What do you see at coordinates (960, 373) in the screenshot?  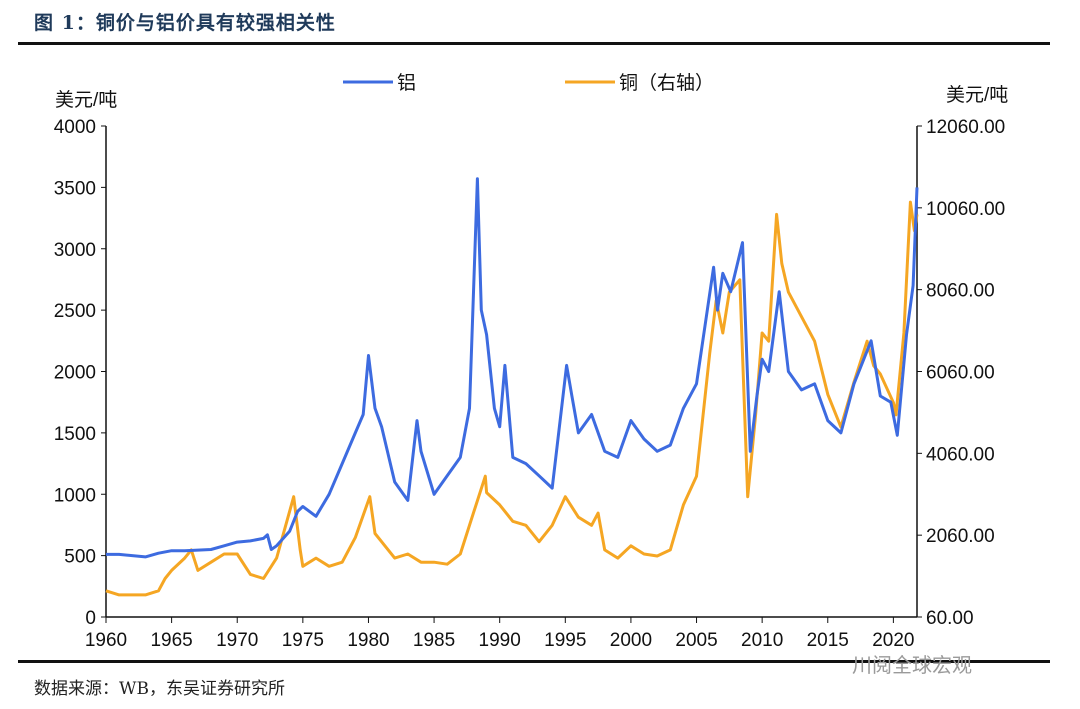 I see `right-tick-label: 6060.00` at bounding box center [960, 373].